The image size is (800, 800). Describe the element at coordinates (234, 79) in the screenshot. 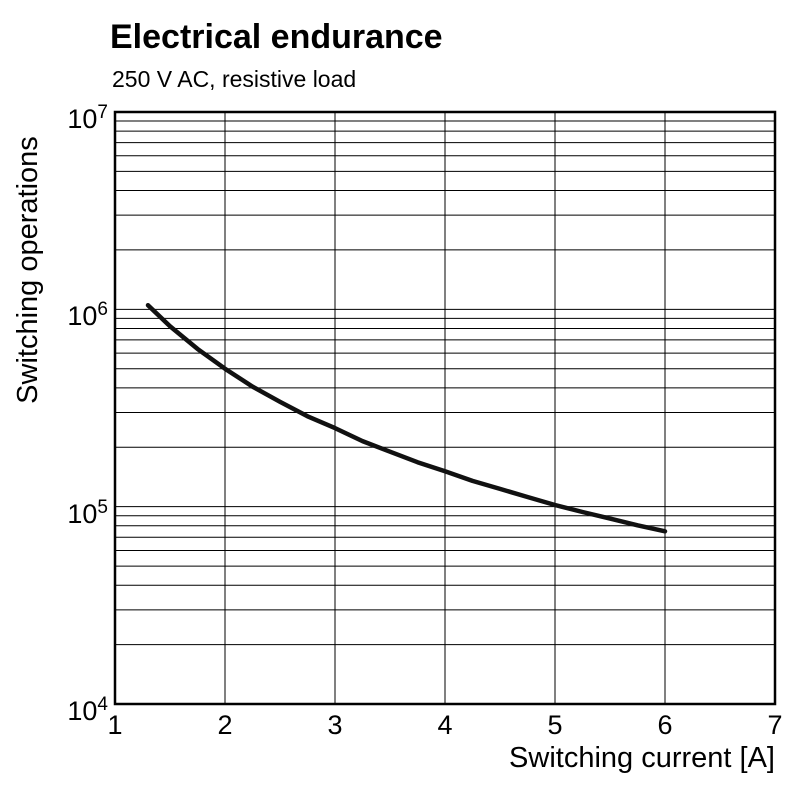

I see `chart-subtitle: 250 V AC, resistive load` at that location.